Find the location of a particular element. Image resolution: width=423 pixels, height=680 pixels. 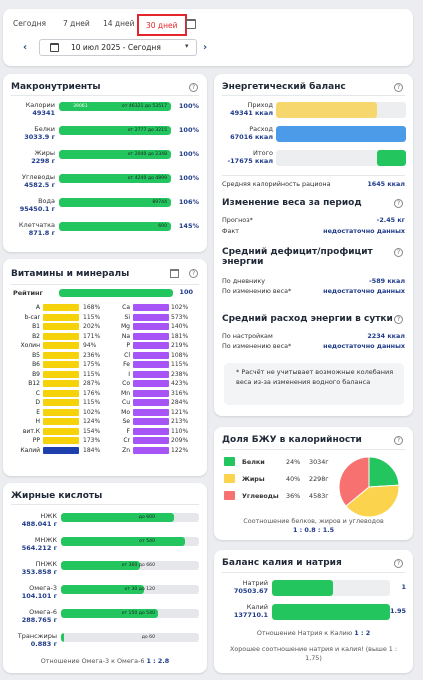

tab-30-days: 30 дней is located at coordinates (162, 25).